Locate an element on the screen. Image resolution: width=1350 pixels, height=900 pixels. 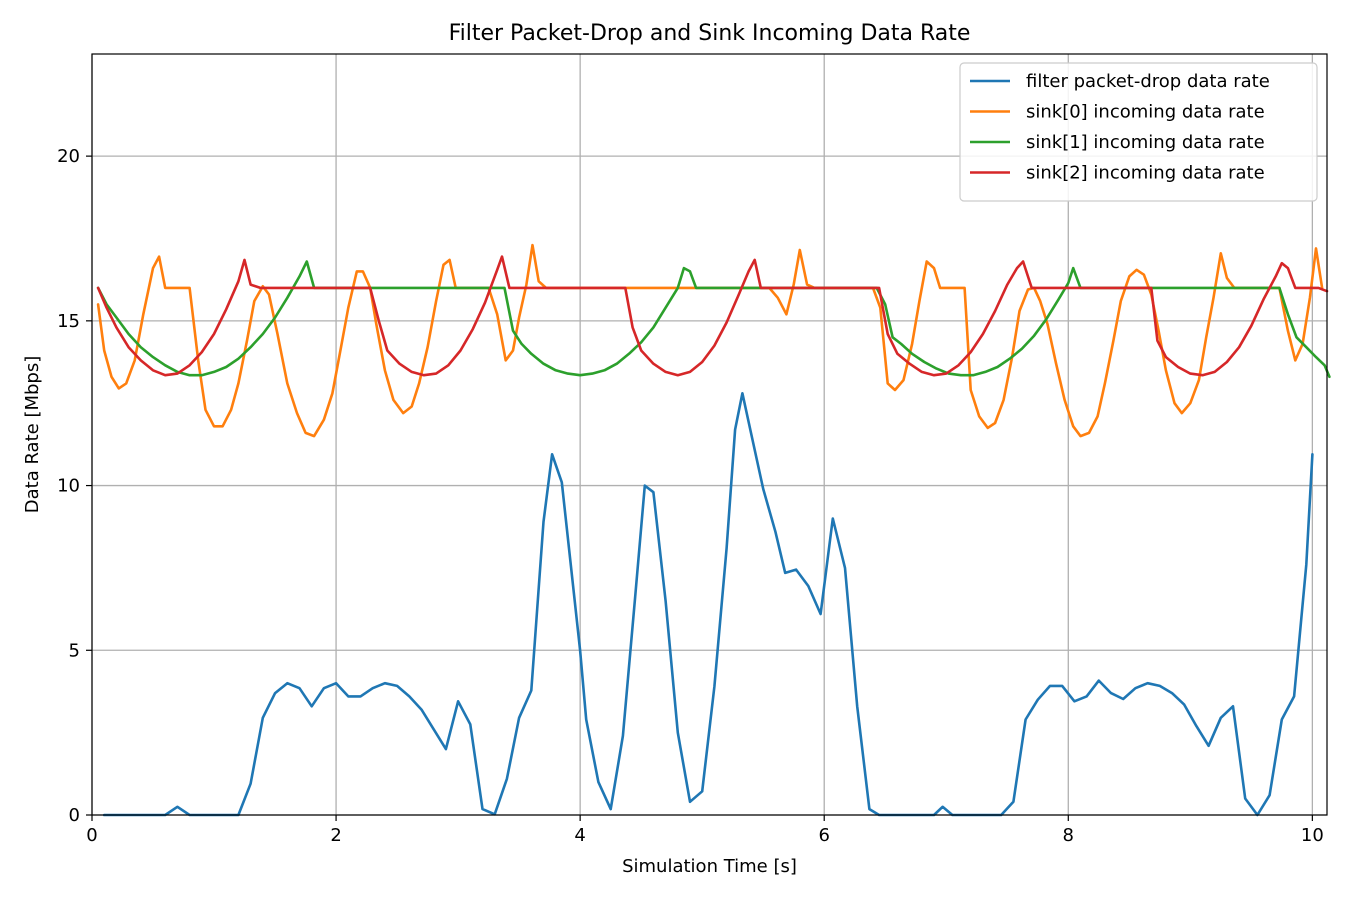
x-tick-label: 8 is located at coordinates (1068, 835).